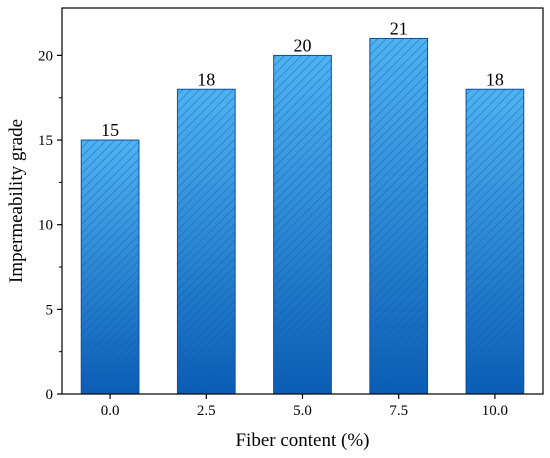  Describe the element at coordinates (206, 411) in the screenshot. I see `x-tick-label-2.5: 2.5` at that location.